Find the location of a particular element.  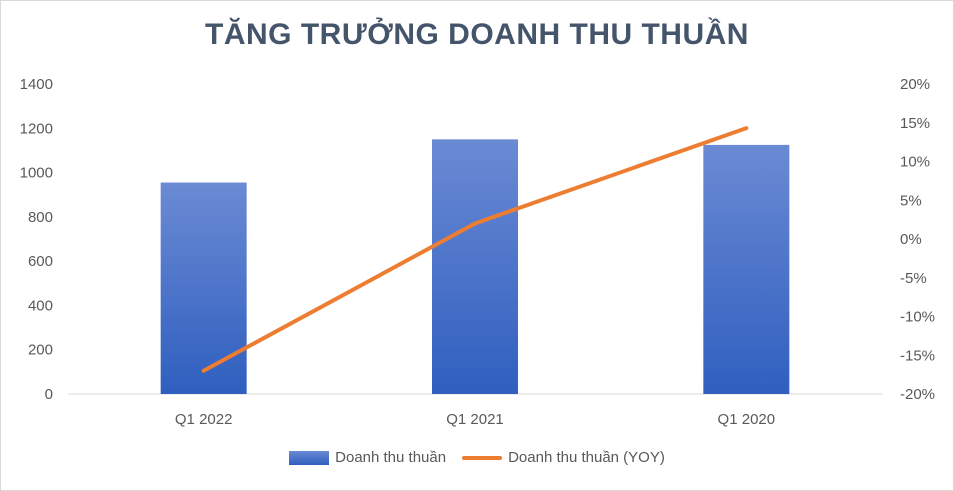

y-left-tick-label: 1200 is located at coordinates (36, 128).